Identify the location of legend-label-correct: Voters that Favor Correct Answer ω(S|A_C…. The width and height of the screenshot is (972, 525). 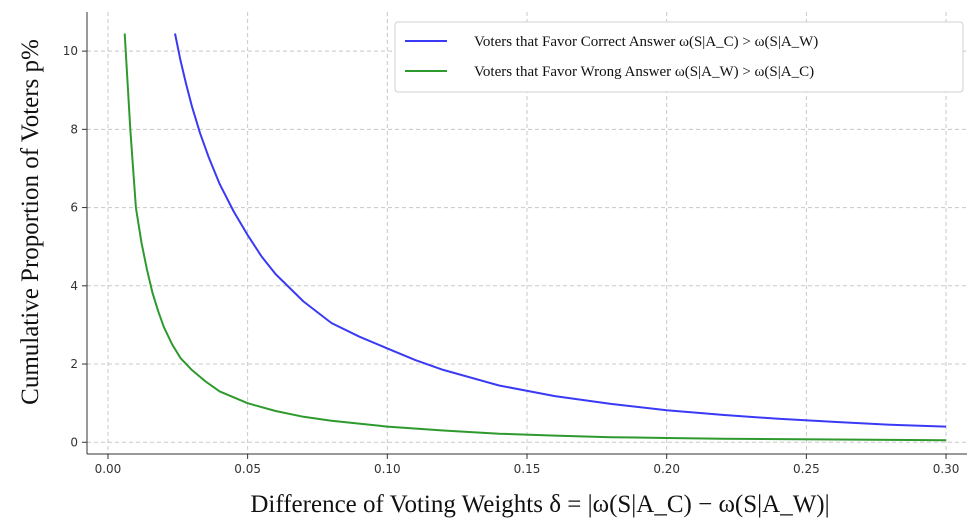
(646, 42).